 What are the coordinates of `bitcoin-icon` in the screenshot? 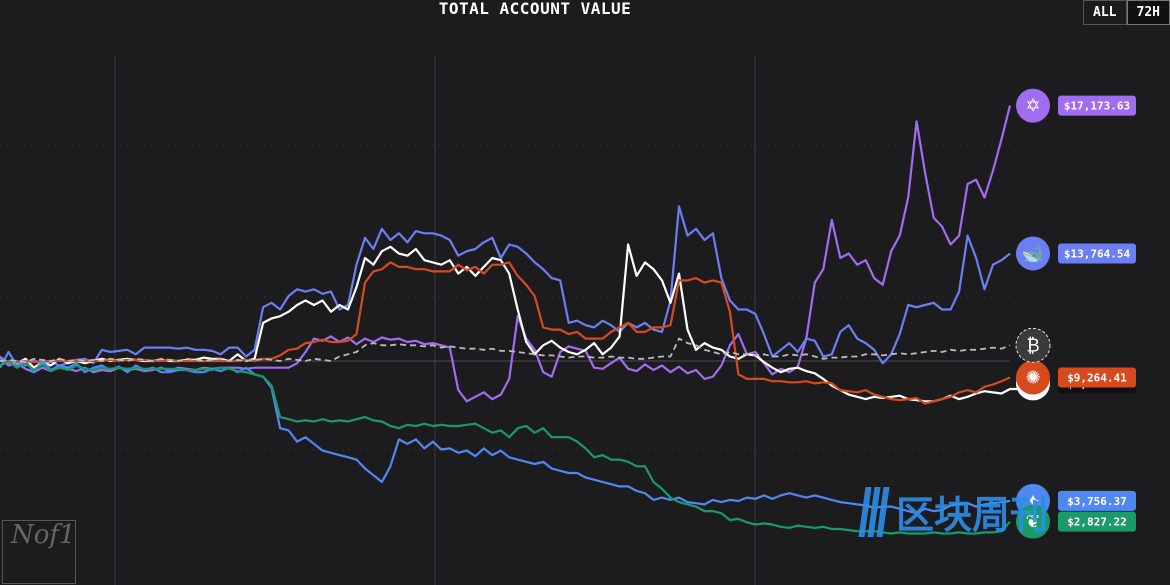 It's located at (1033, 345).